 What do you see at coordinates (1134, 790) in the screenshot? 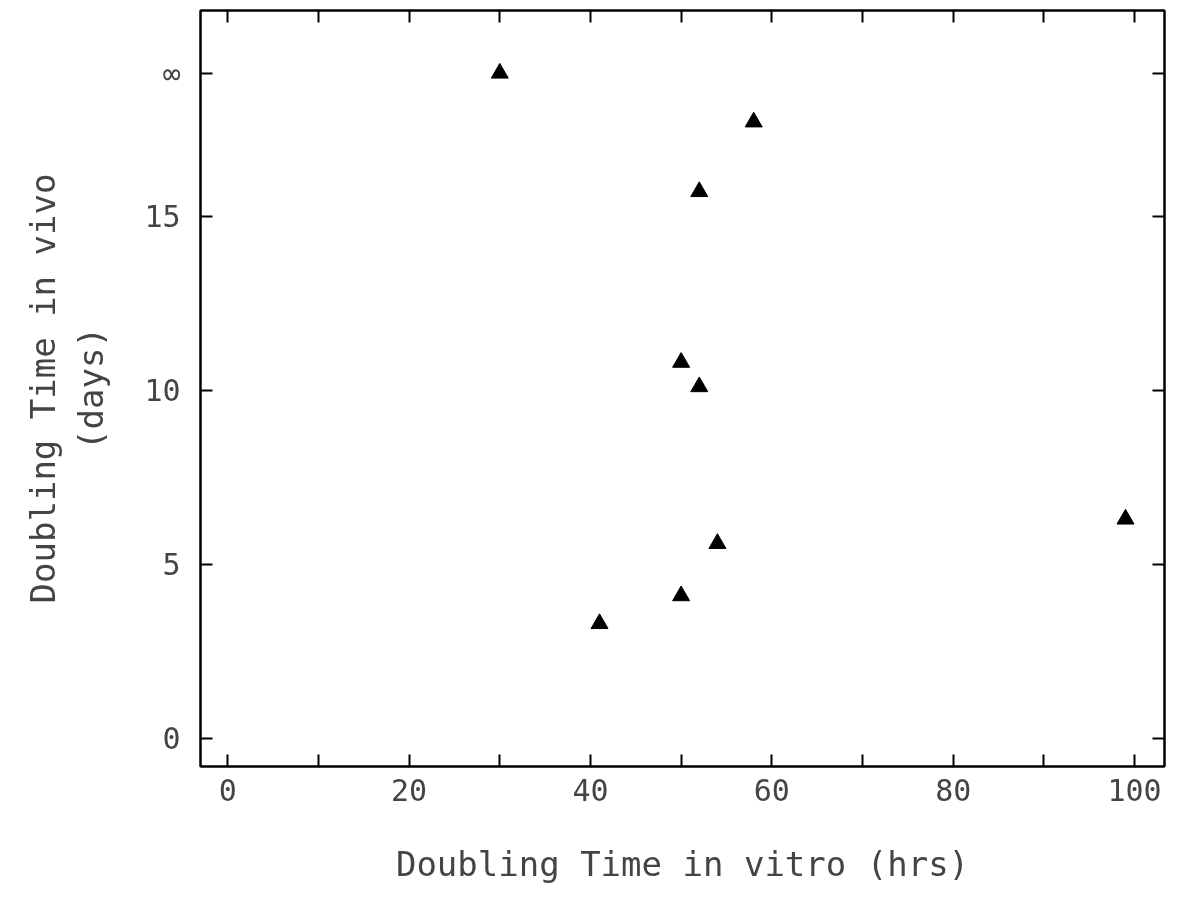
I see `x-tick-label: 100` at bounding box center [1134, 790].